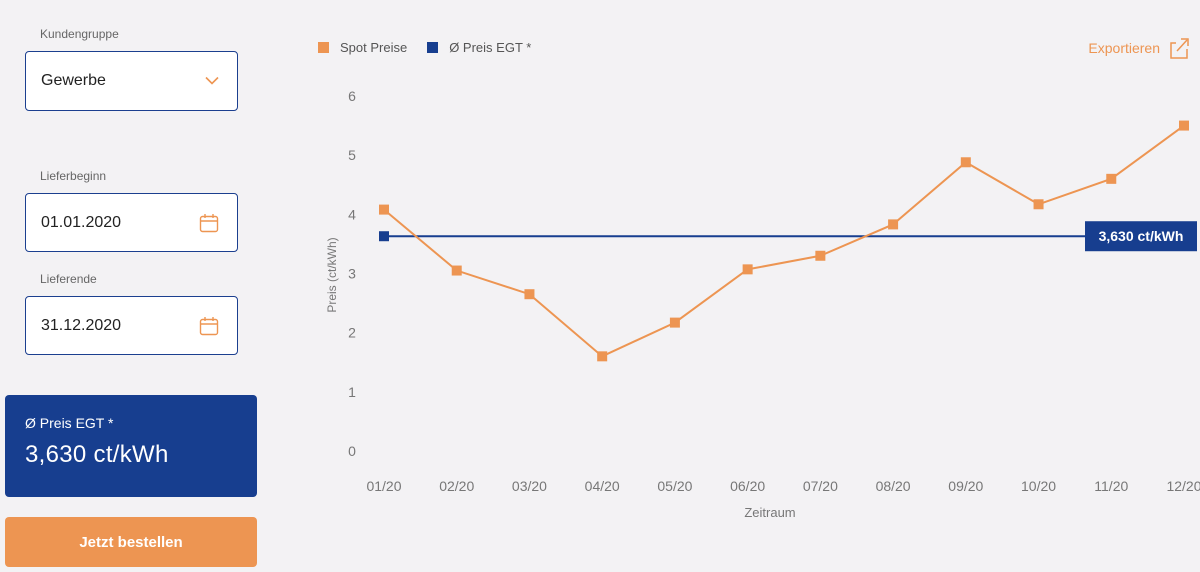 Image resolution: width=1200 pixels, height=572 pixels. Describe the element at coordinates (81, 325) in the screenshot. I see `end-date-value: 31.12.2020` at that location.